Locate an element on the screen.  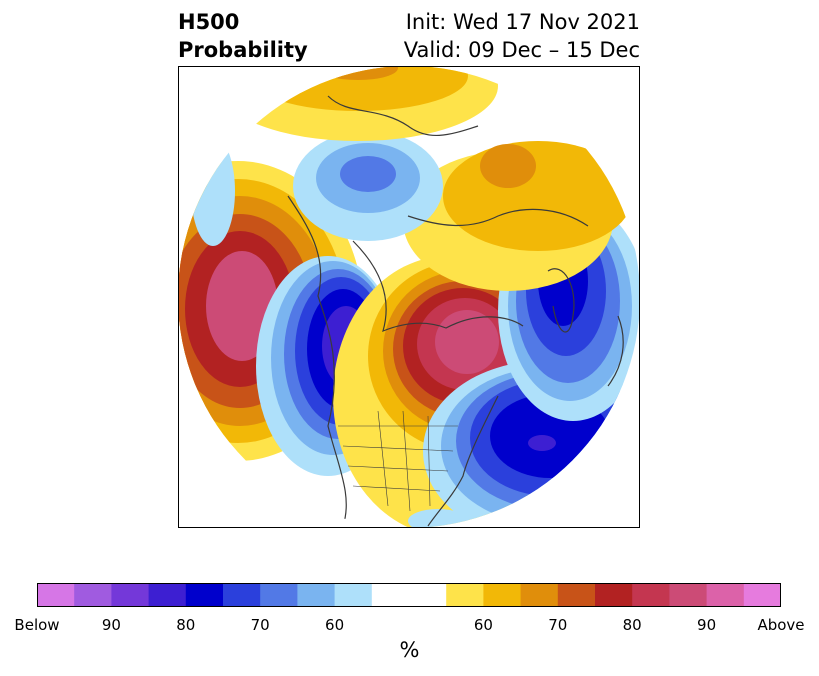
colorbar-unit-label: % is located at coordinates (409, 650).